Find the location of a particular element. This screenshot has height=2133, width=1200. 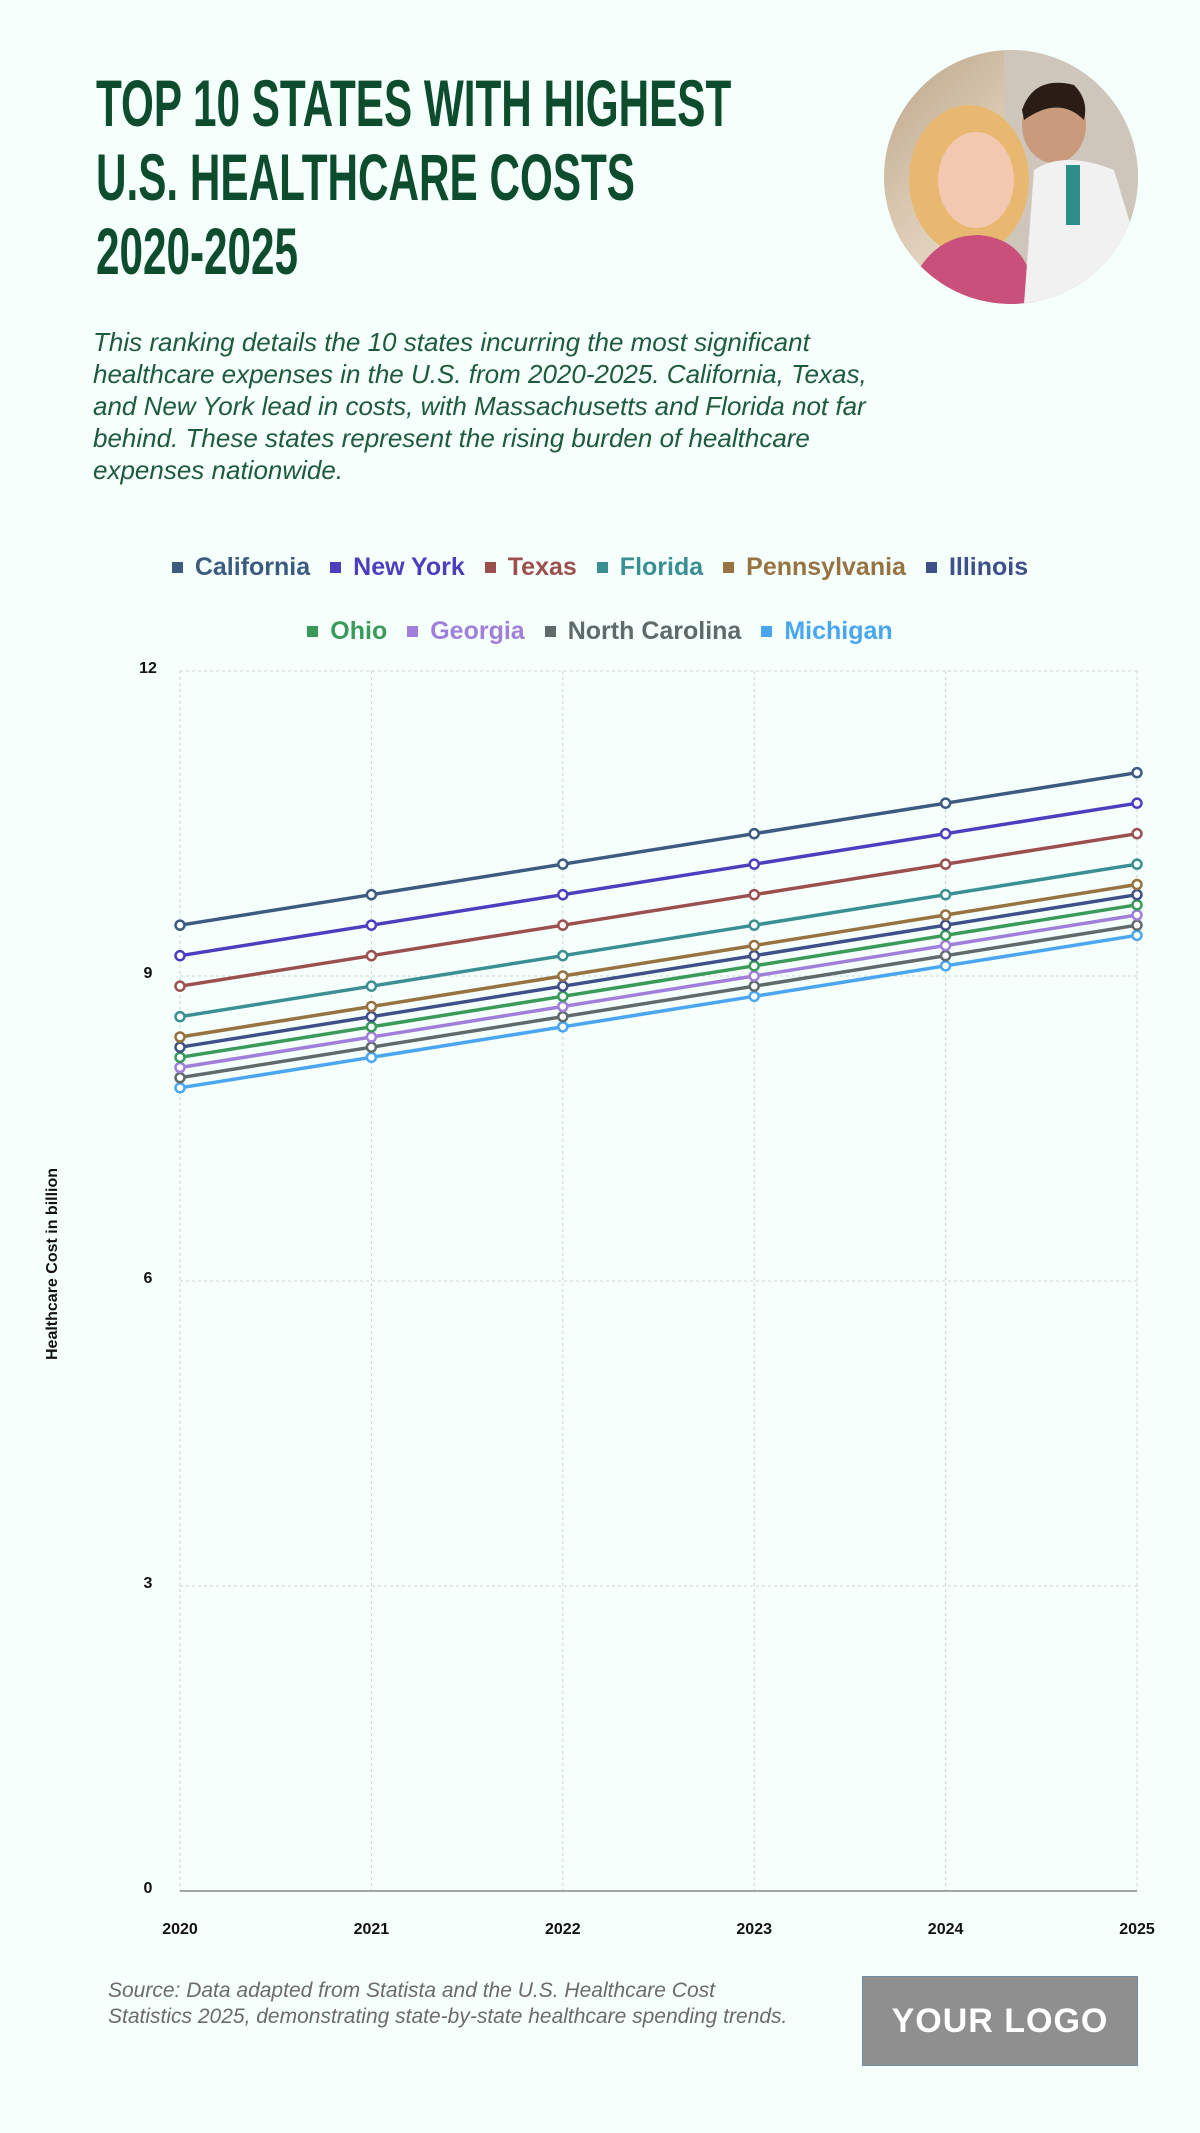

series-line-north-carolina is located at coordinates (658, 1001).